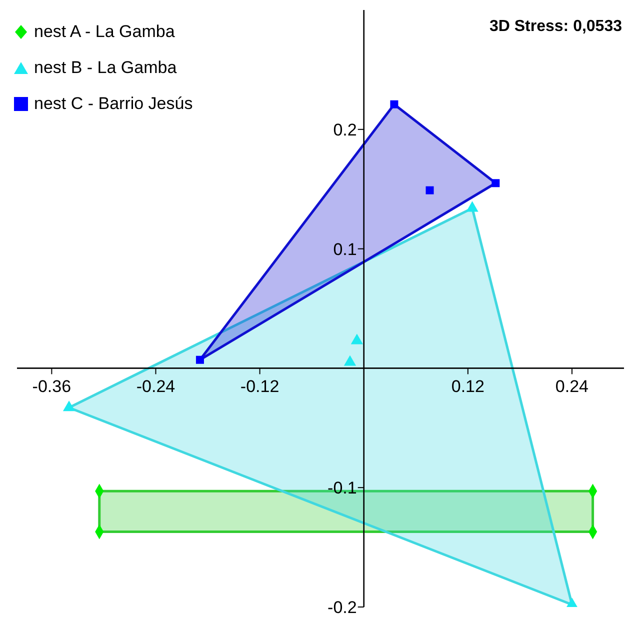 The width and height of the screenshot is (636, 620). What do you see at coordinates (555, 27) in the screenshot?
I see `annotation: 3D Stress: 0,0533` at bounding box center [555, 27].